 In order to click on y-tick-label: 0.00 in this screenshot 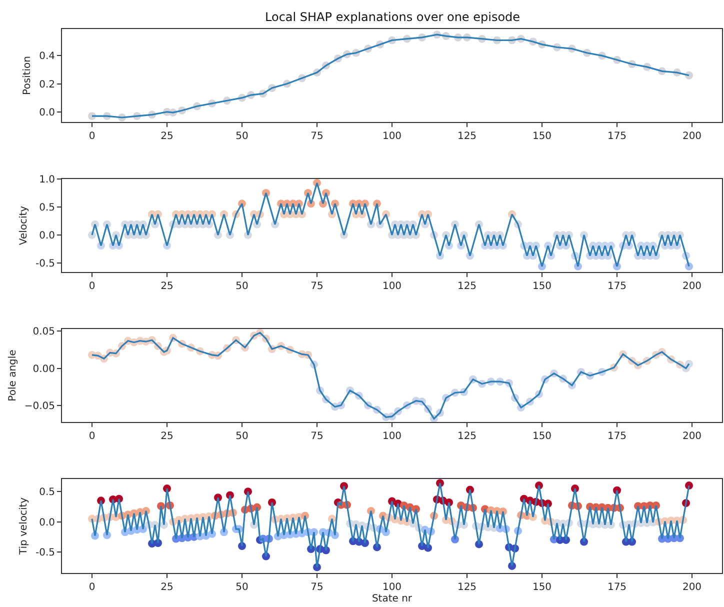, I will do `click(43, 369)`.